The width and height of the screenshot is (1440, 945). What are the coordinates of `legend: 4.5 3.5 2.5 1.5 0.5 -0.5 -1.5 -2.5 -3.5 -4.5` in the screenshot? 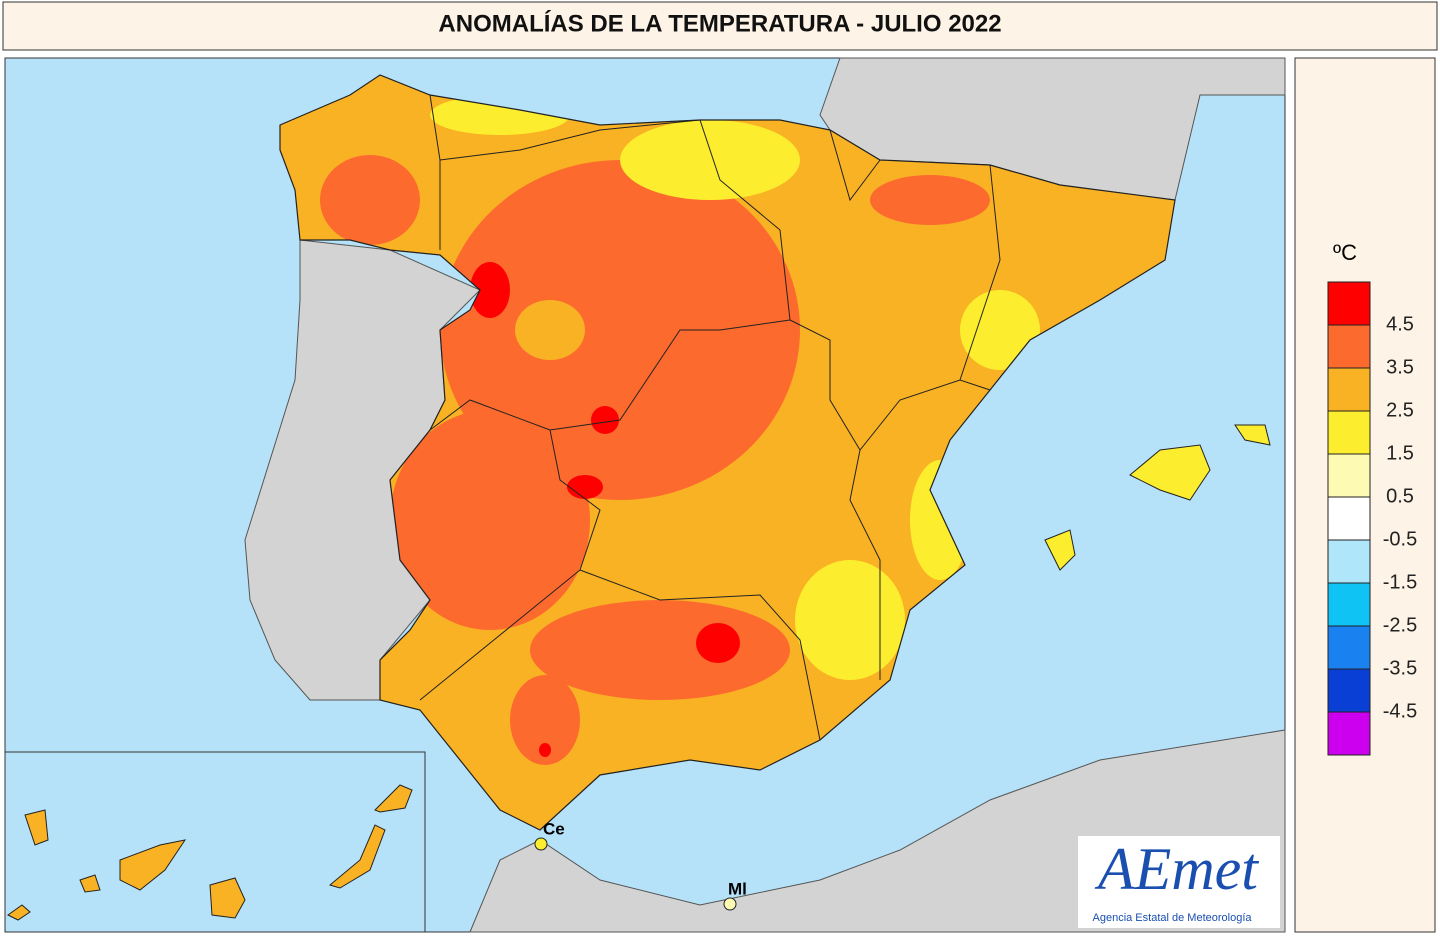 It's located at (1372, 518).